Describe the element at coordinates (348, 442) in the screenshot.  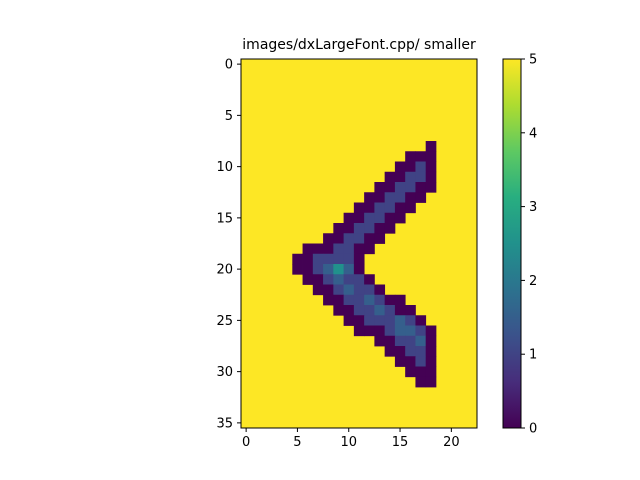
I see `x-tick-label: 10` at that location.